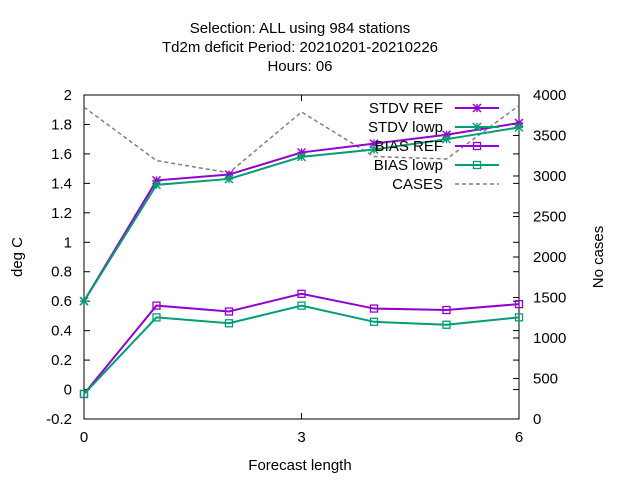 The height and width of the screenshot is (480, 640). I want to click on y2-tick-label: 4000, so click(549, 95).